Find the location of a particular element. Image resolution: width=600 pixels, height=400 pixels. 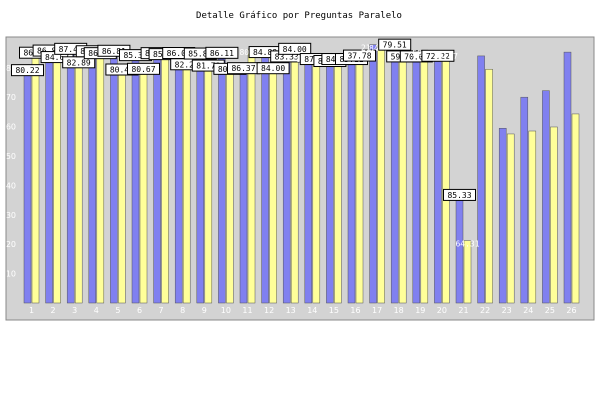

chart-title: Detalle Gráfico por Preguntas Paralelo is located at coordinates (299, 16).